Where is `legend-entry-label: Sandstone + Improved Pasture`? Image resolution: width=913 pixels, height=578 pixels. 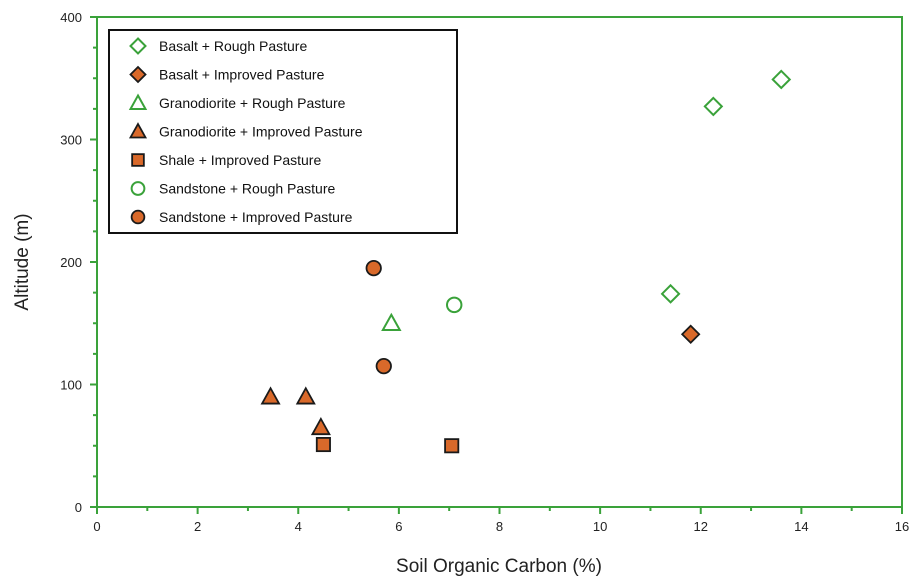
legend-entry-label: Sandstone + Improved Pasture is located at coordinates (256, 217).